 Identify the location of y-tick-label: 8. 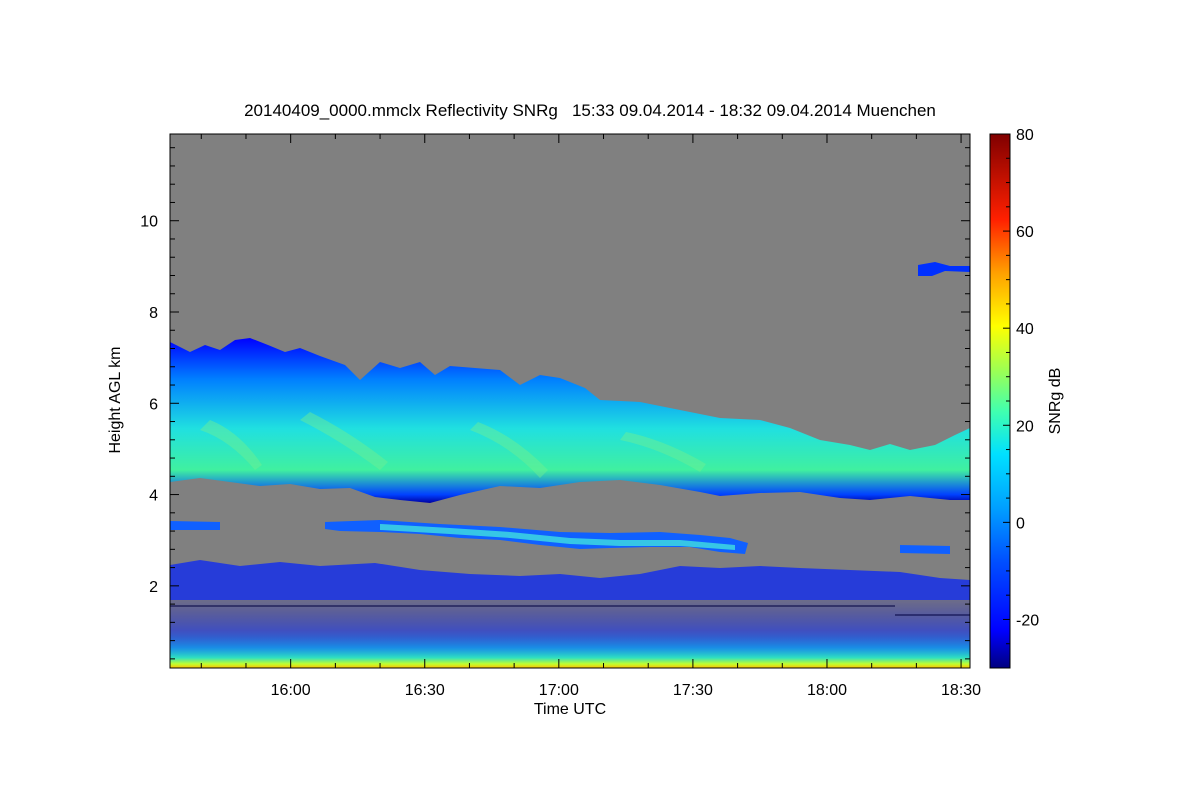
(153, 313).